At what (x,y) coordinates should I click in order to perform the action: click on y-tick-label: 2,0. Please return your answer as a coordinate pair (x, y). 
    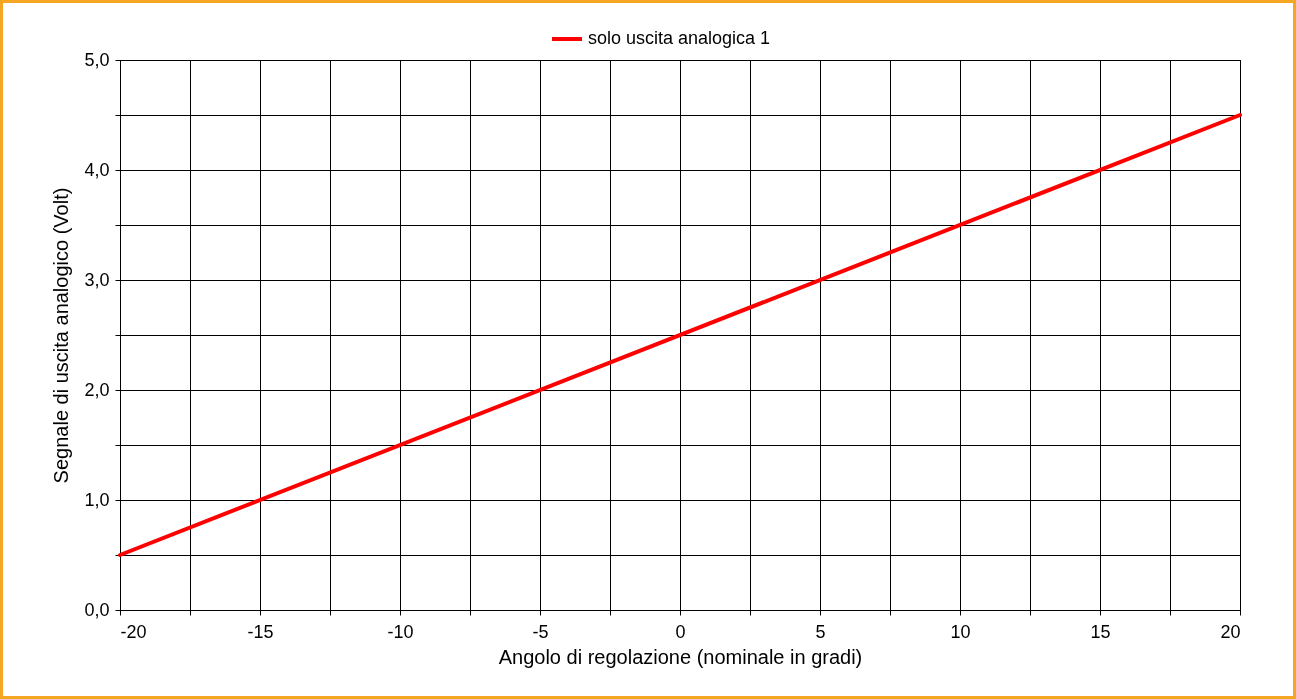
    Looking at the image, I should click on (97, 389).